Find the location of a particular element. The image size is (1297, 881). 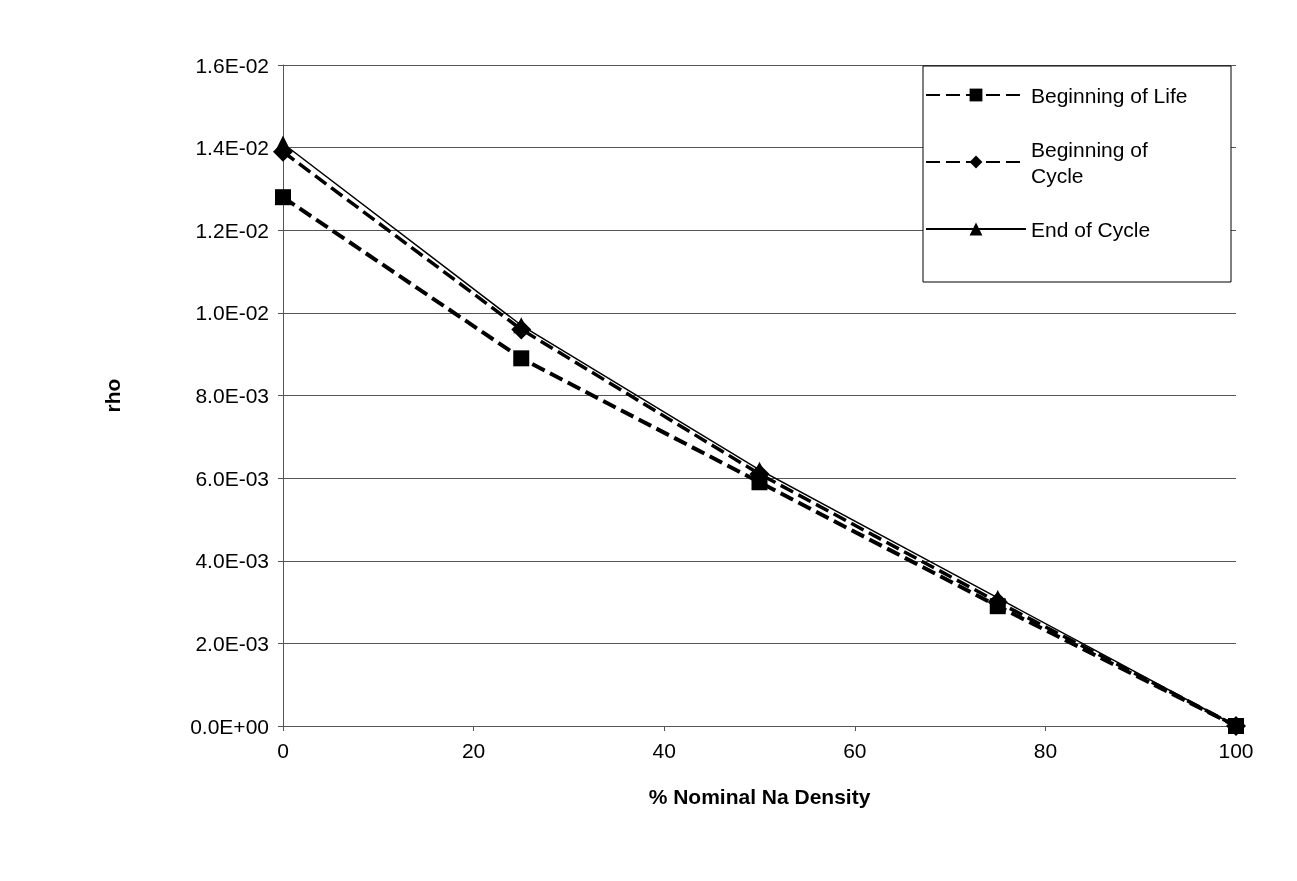

y-tick-label: 1.6E-02 is located at coordinates (232, 65).